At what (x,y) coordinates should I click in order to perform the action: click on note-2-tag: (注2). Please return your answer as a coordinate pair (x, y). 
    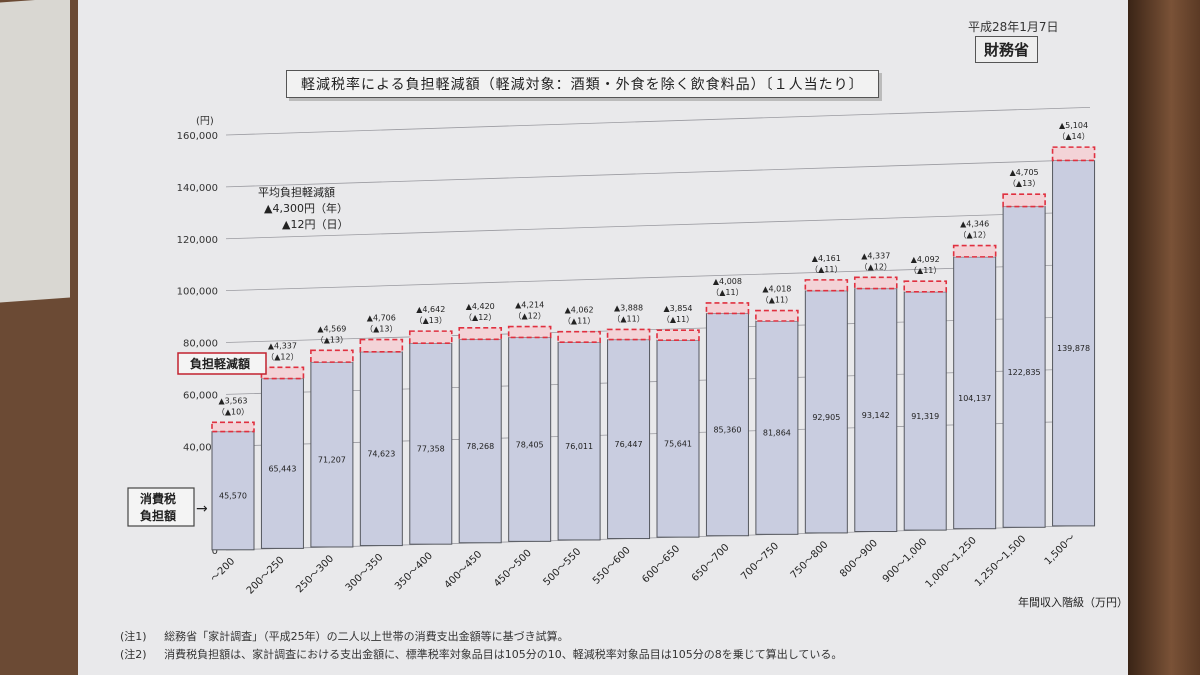
    Looking at the image, I should click on (133, 654).